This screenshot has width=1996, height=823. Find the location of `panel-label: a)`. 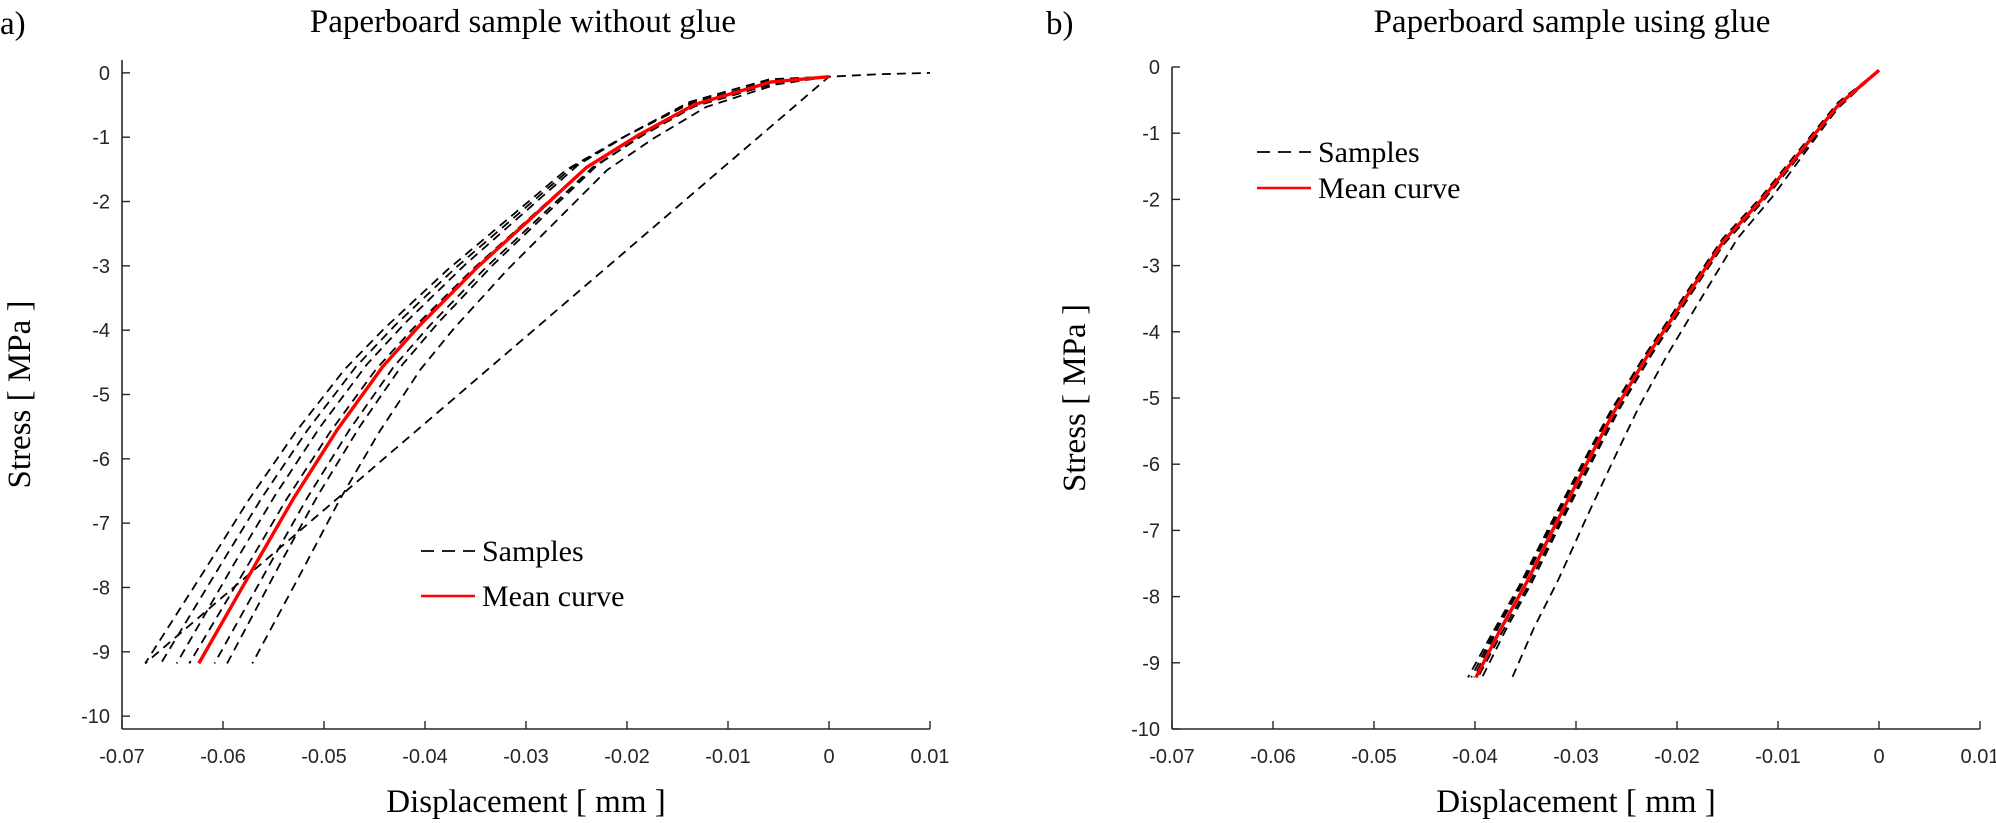

panel-label: a) is located at coordinates (13, 24).